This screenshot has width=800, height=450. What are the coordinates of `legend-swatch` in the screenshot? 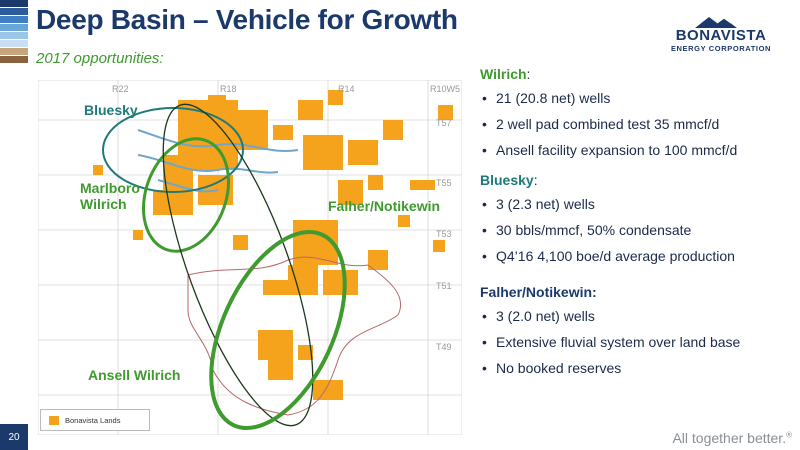 It's located at (54, 420).